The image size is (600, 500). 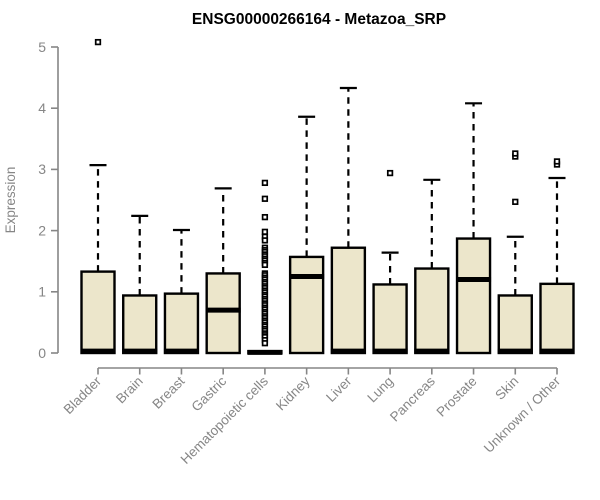 I want to click on box-group-gastric, so click(x=223, y=271).